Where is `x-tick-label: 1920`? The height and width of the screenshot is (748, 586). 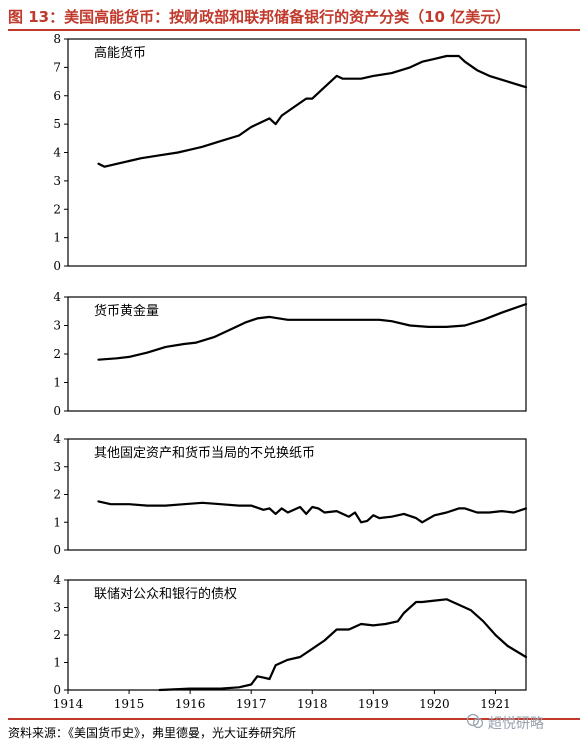 x-tick-label: 1920 is located at coordinates (434, 704).